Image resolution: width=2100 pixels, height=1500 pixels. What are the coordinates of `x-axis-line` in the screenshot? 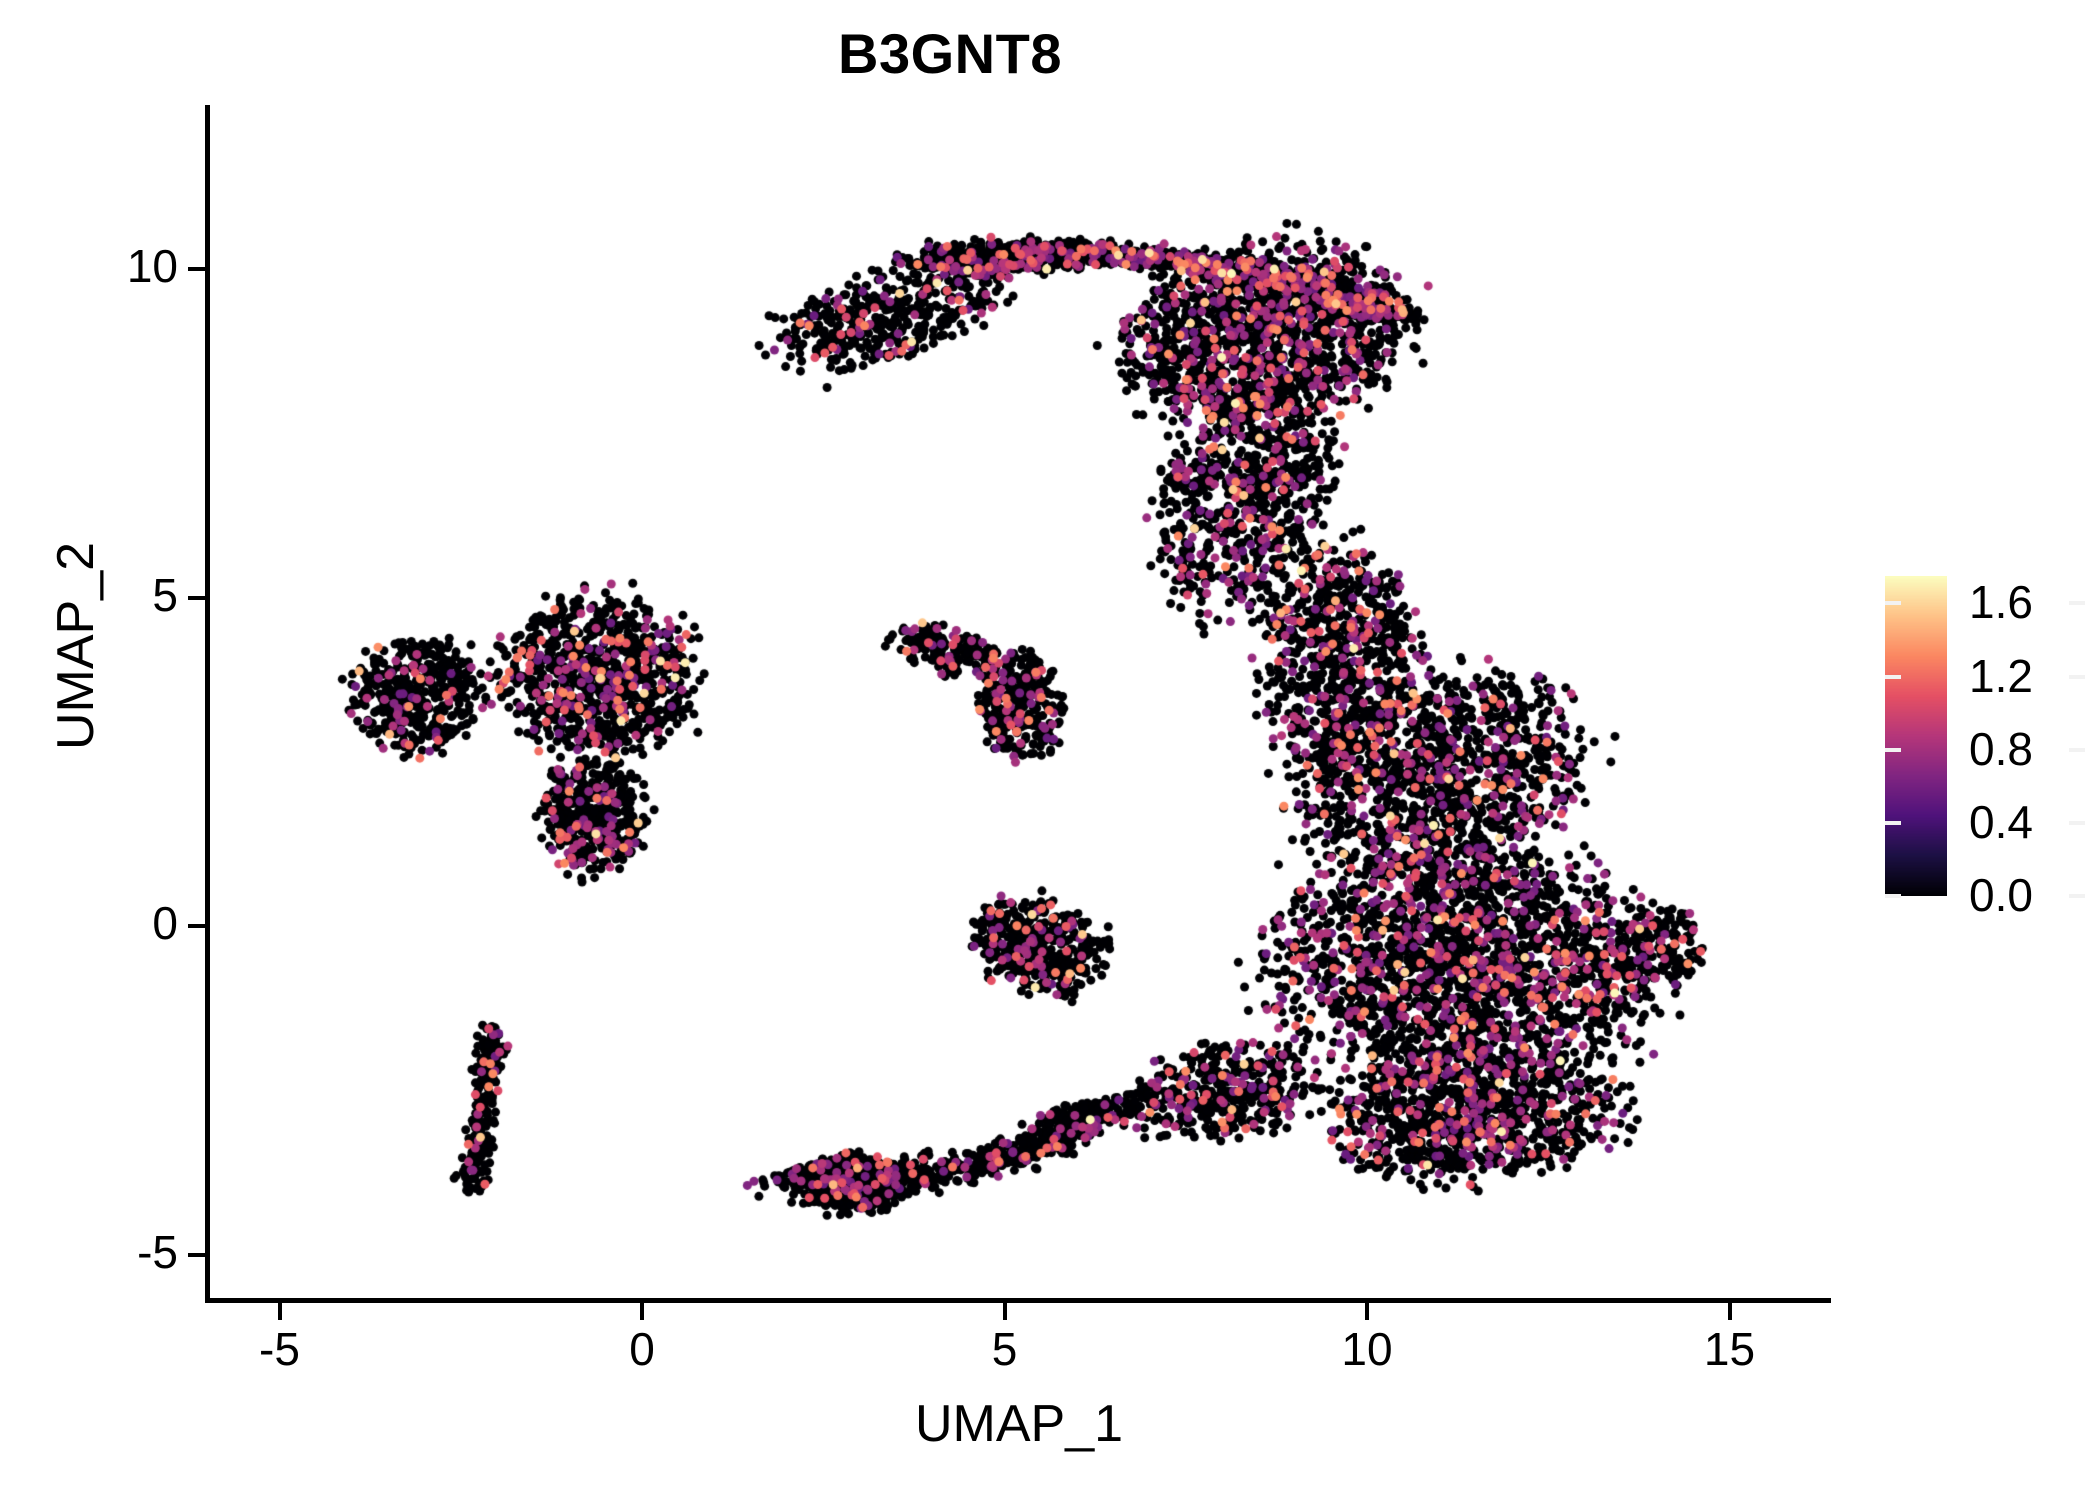 It's located at (1018, 1300).